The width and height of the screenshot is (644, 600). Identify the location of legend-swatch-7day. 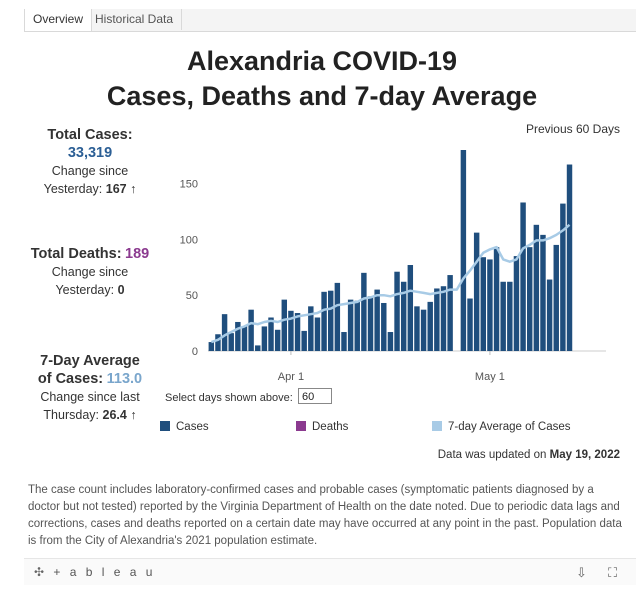
(437, 426).